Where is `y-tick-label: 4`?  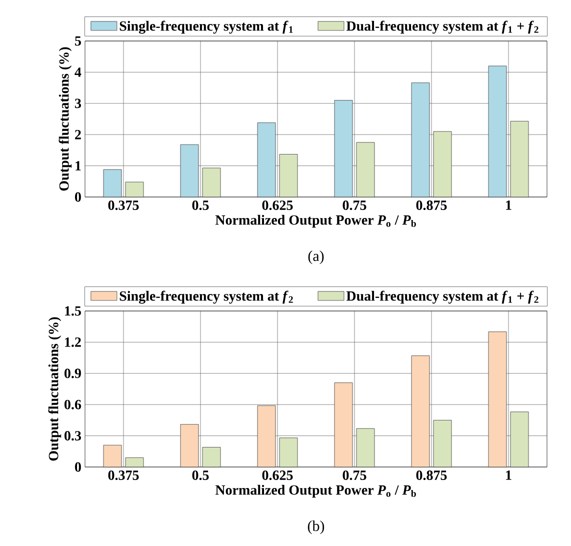
y-tick-label: 4 is located at coordinates (78, 72).